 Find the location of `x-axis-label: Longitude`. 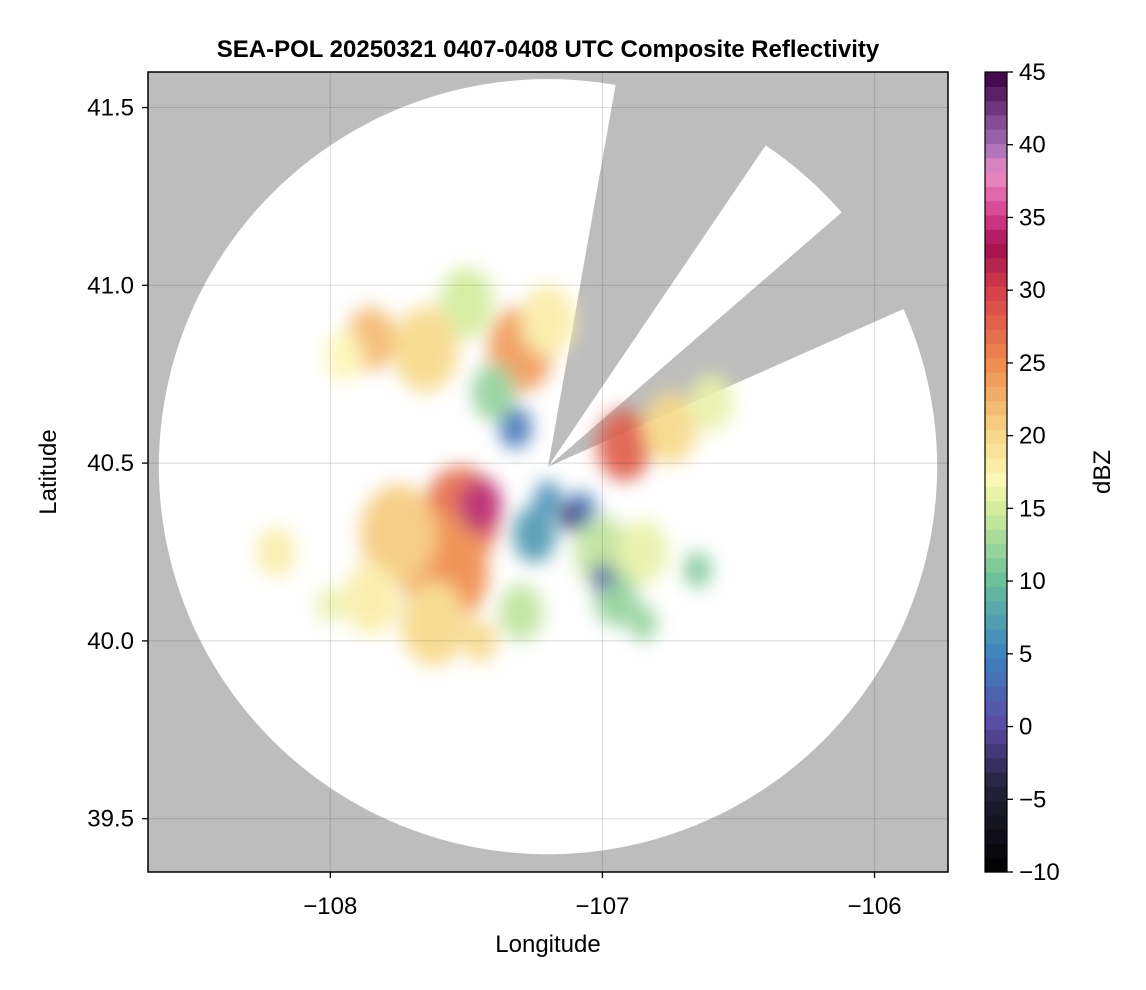

x-axis-label: Longitude is located at coordinates (547, 944).